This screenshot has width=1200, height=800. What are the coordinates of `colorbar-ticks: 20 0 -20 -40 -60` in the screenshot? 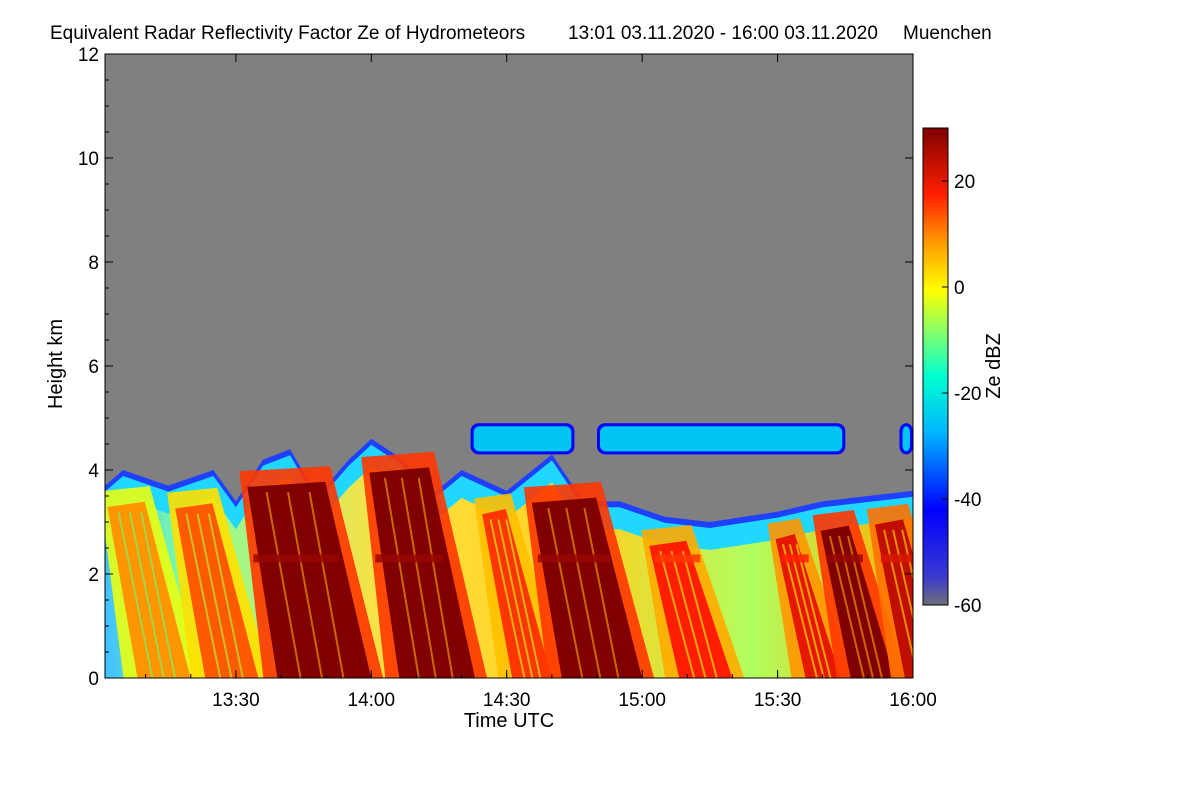 It's located at (961, 394).